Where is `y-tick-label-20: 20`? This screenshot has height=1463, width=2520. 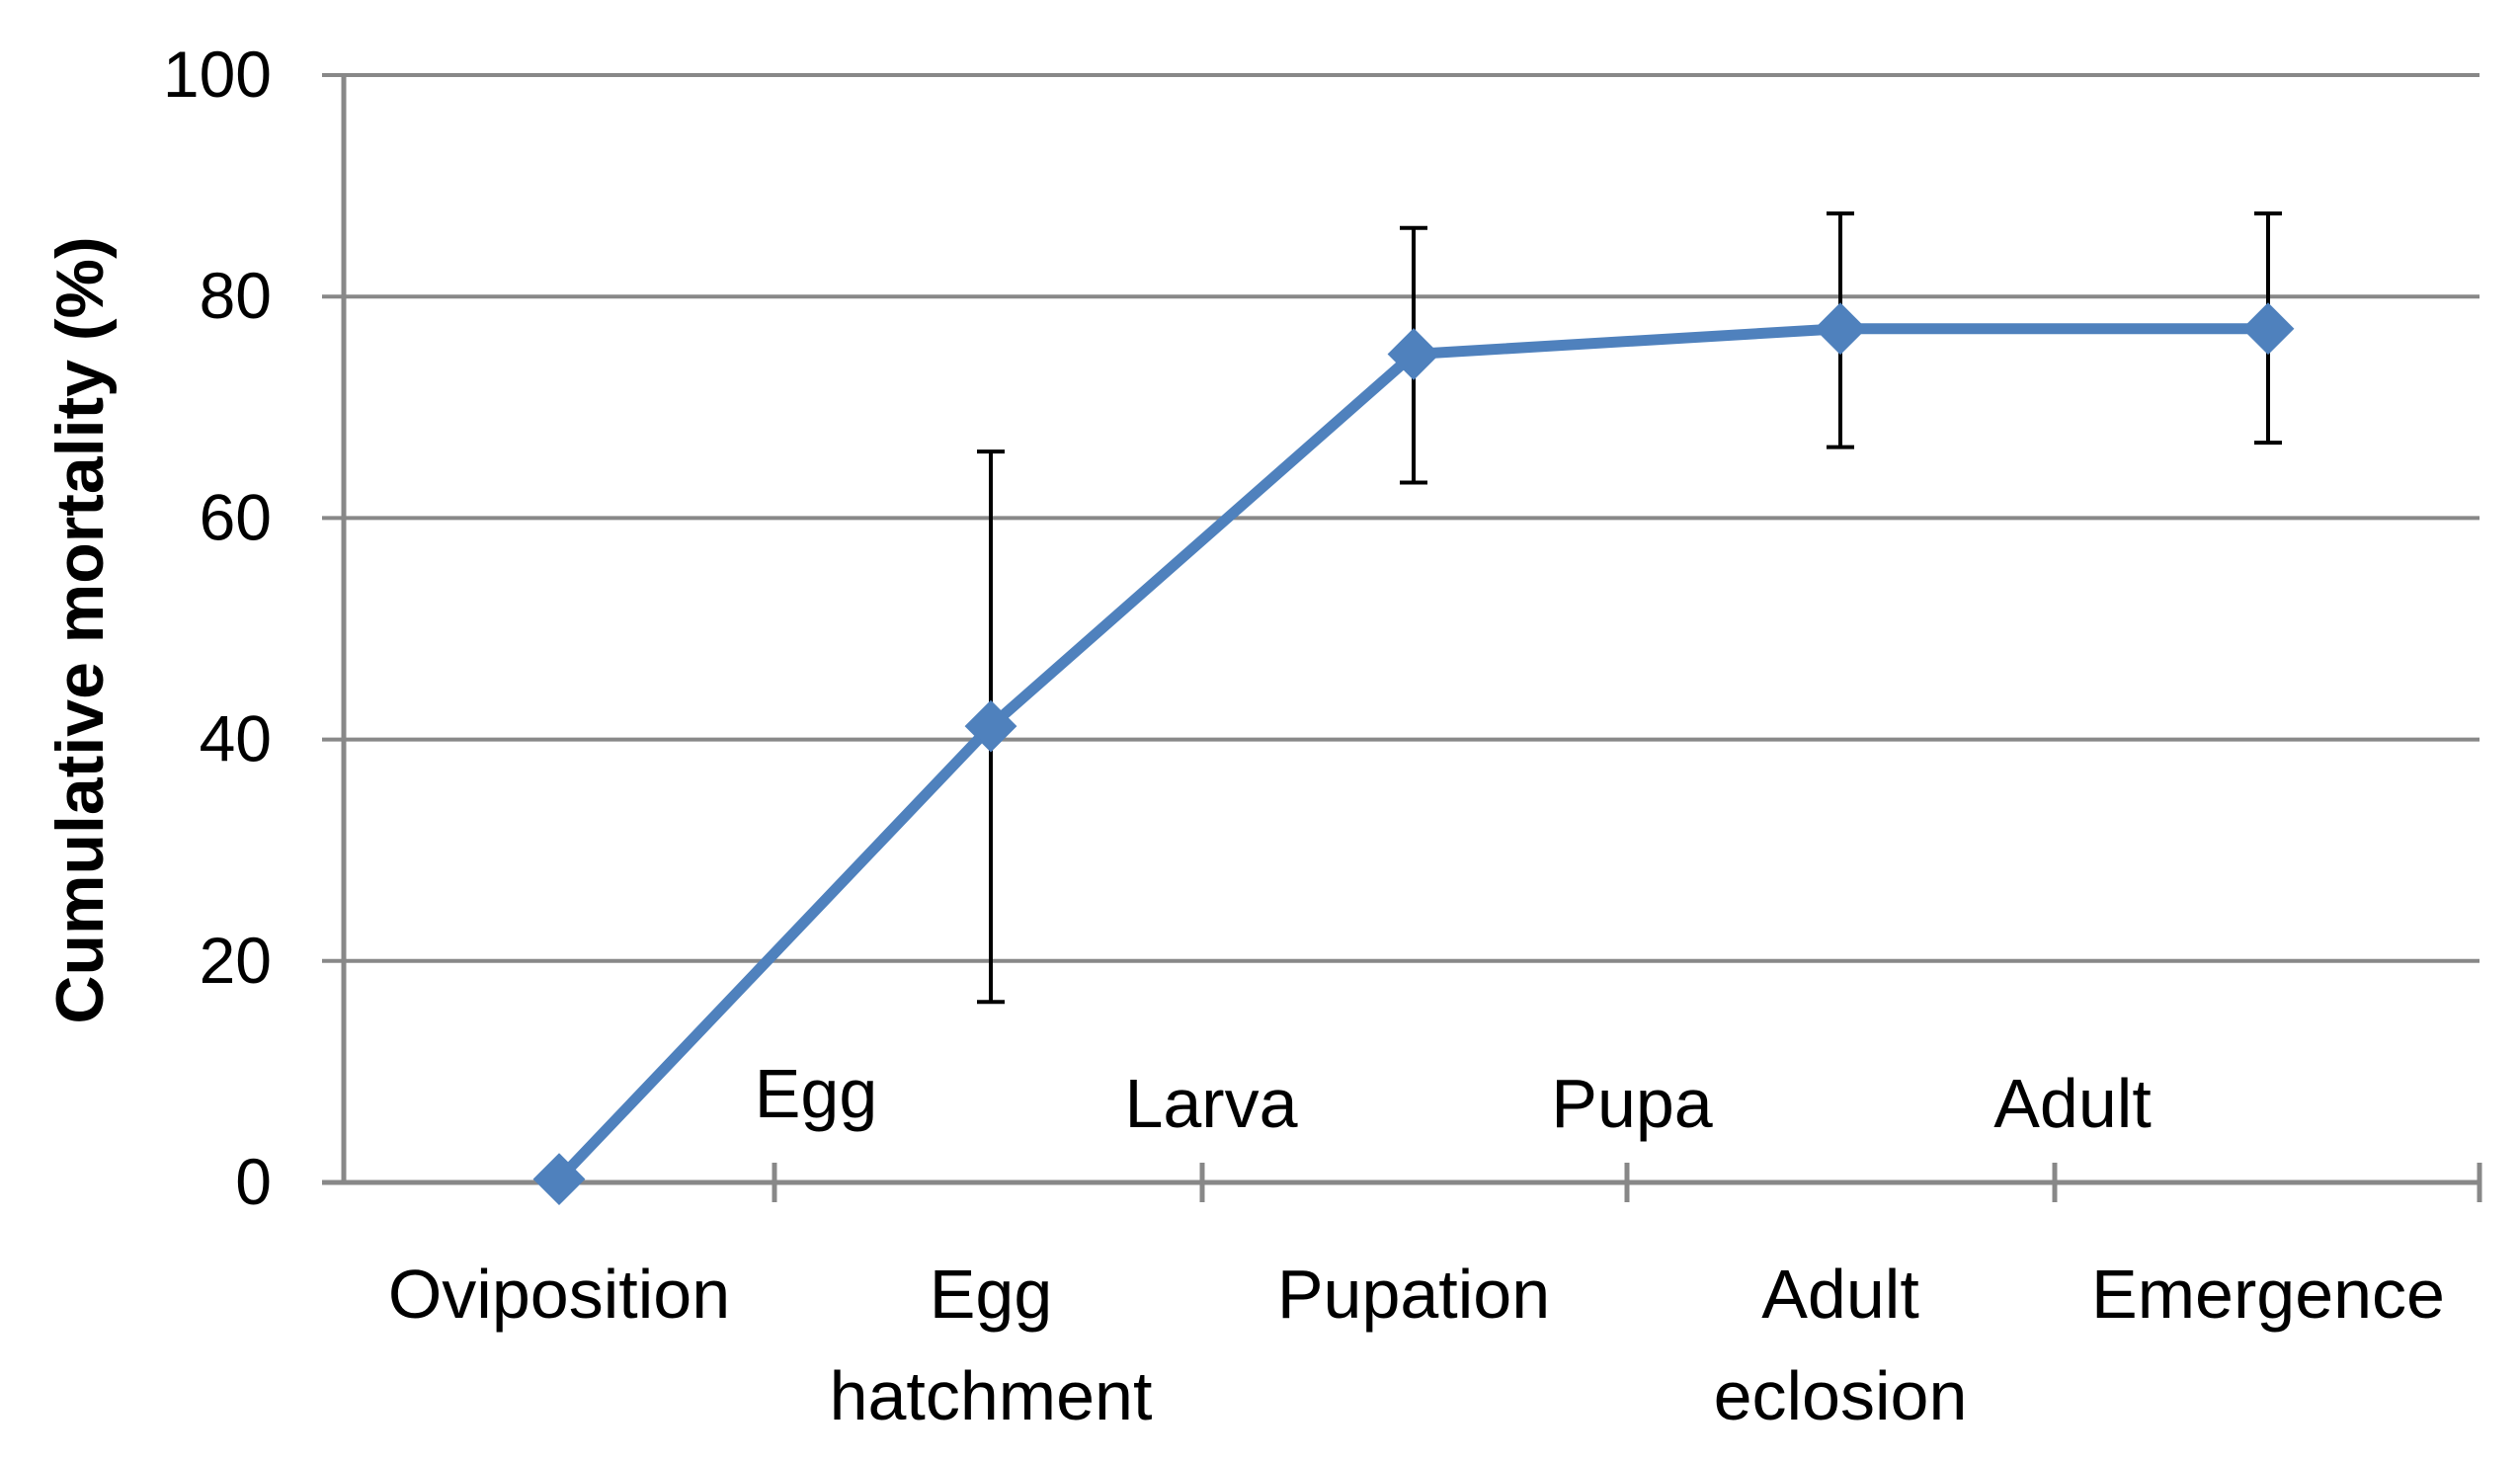
y-tick-label-20: 20 is located at coordinates (236, 960).